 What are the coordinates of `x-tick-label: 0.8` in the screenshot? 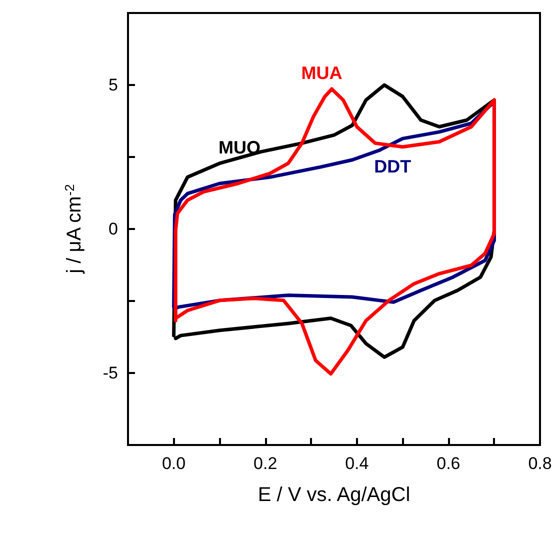 It's located at (540, 463).